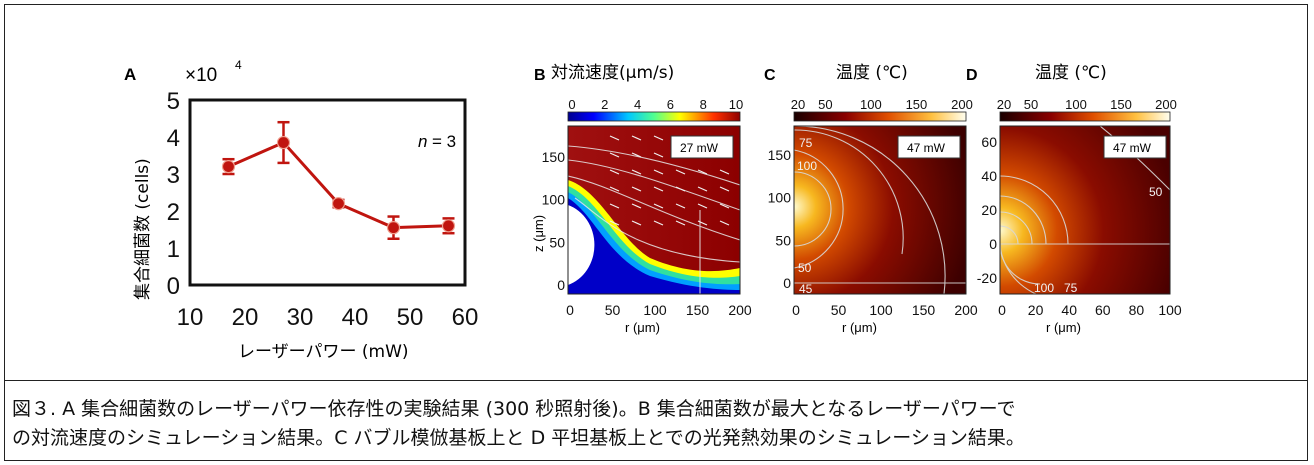  Describe the element at coordinates (656, 380) in the screenshot. I see `caption-divider` at that location.